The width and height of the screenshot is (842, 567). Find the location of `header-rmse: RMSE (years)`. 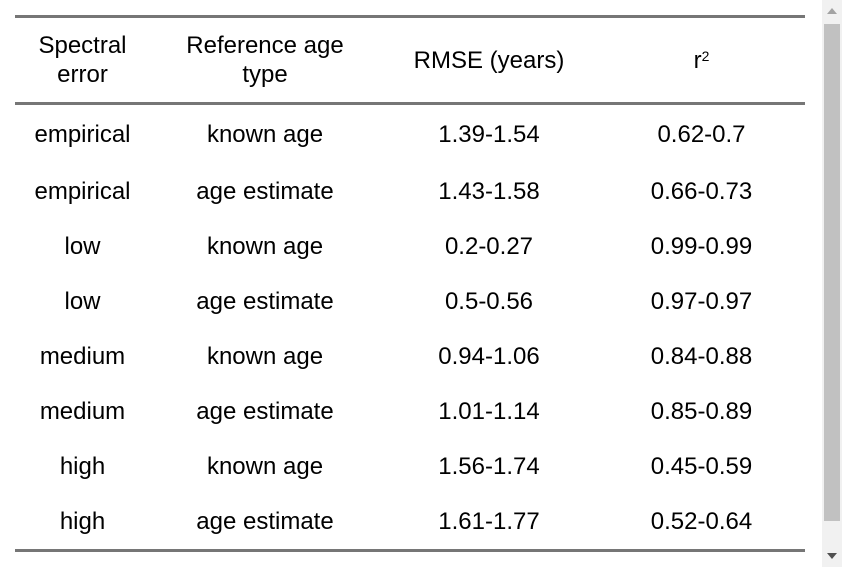

header-rmse: RMSE (years) is located at coordinates (489, 60).